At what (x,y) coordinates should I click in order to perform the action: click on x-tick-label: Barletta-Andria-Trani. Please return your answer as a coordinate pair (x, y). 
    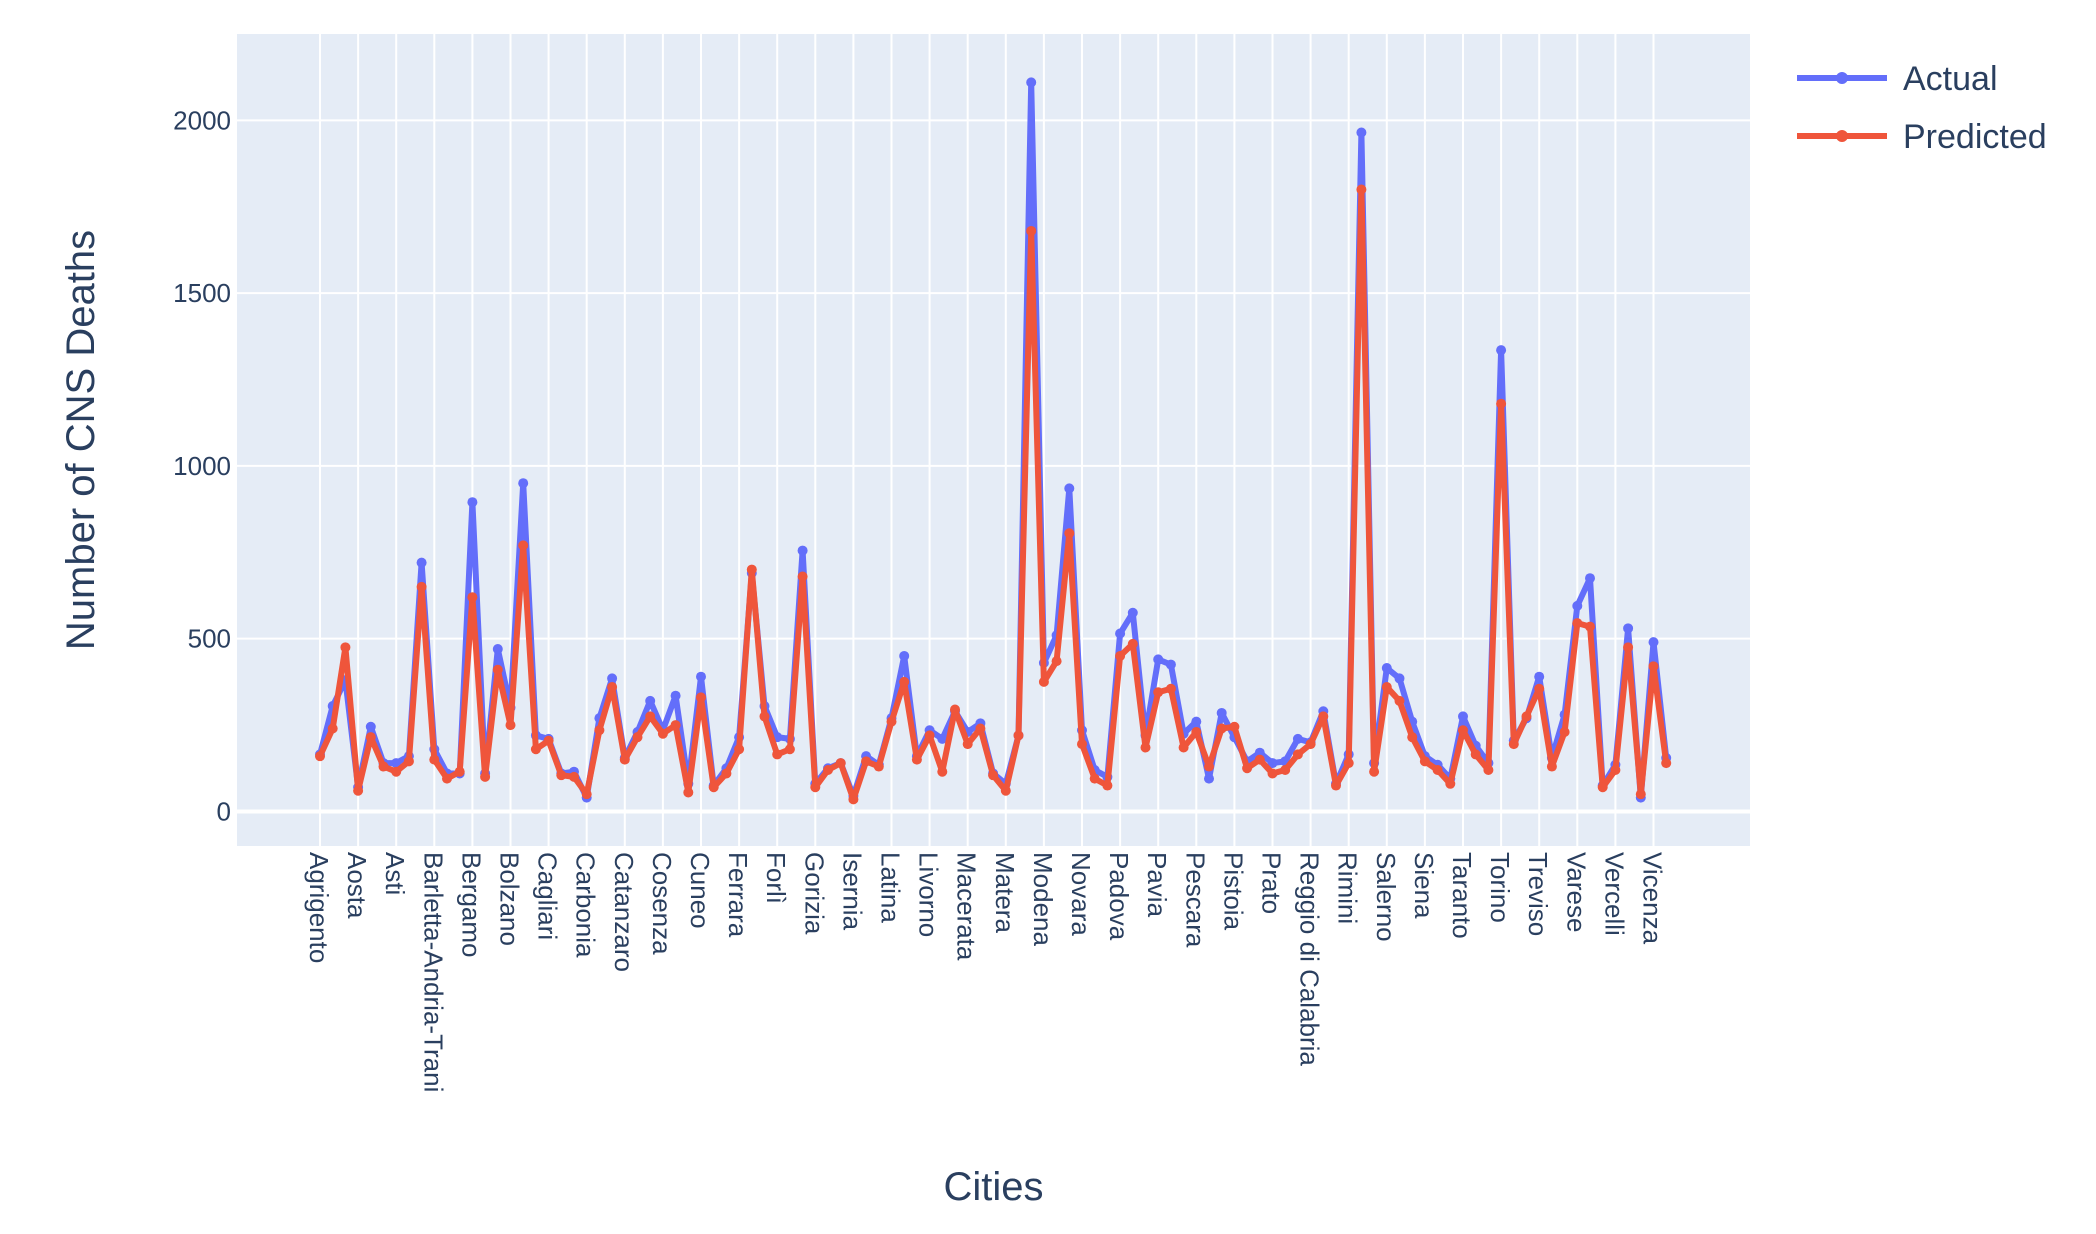
    Looking at the image, I should click on (433, 972).